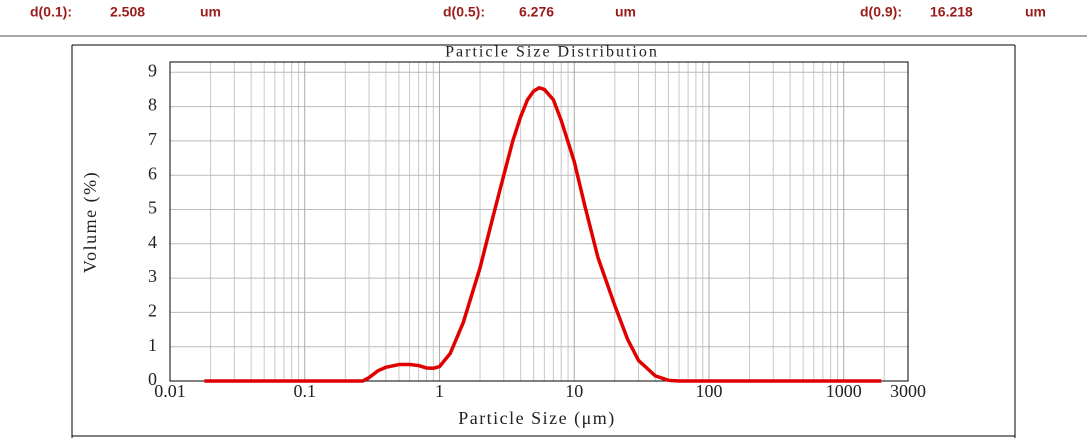 This screenshot has height=438, width=1087. What do you see at coordinates (152, 345) in the screenshot?
I see `y-tick-label: 1` at bounding box center [152, 345].